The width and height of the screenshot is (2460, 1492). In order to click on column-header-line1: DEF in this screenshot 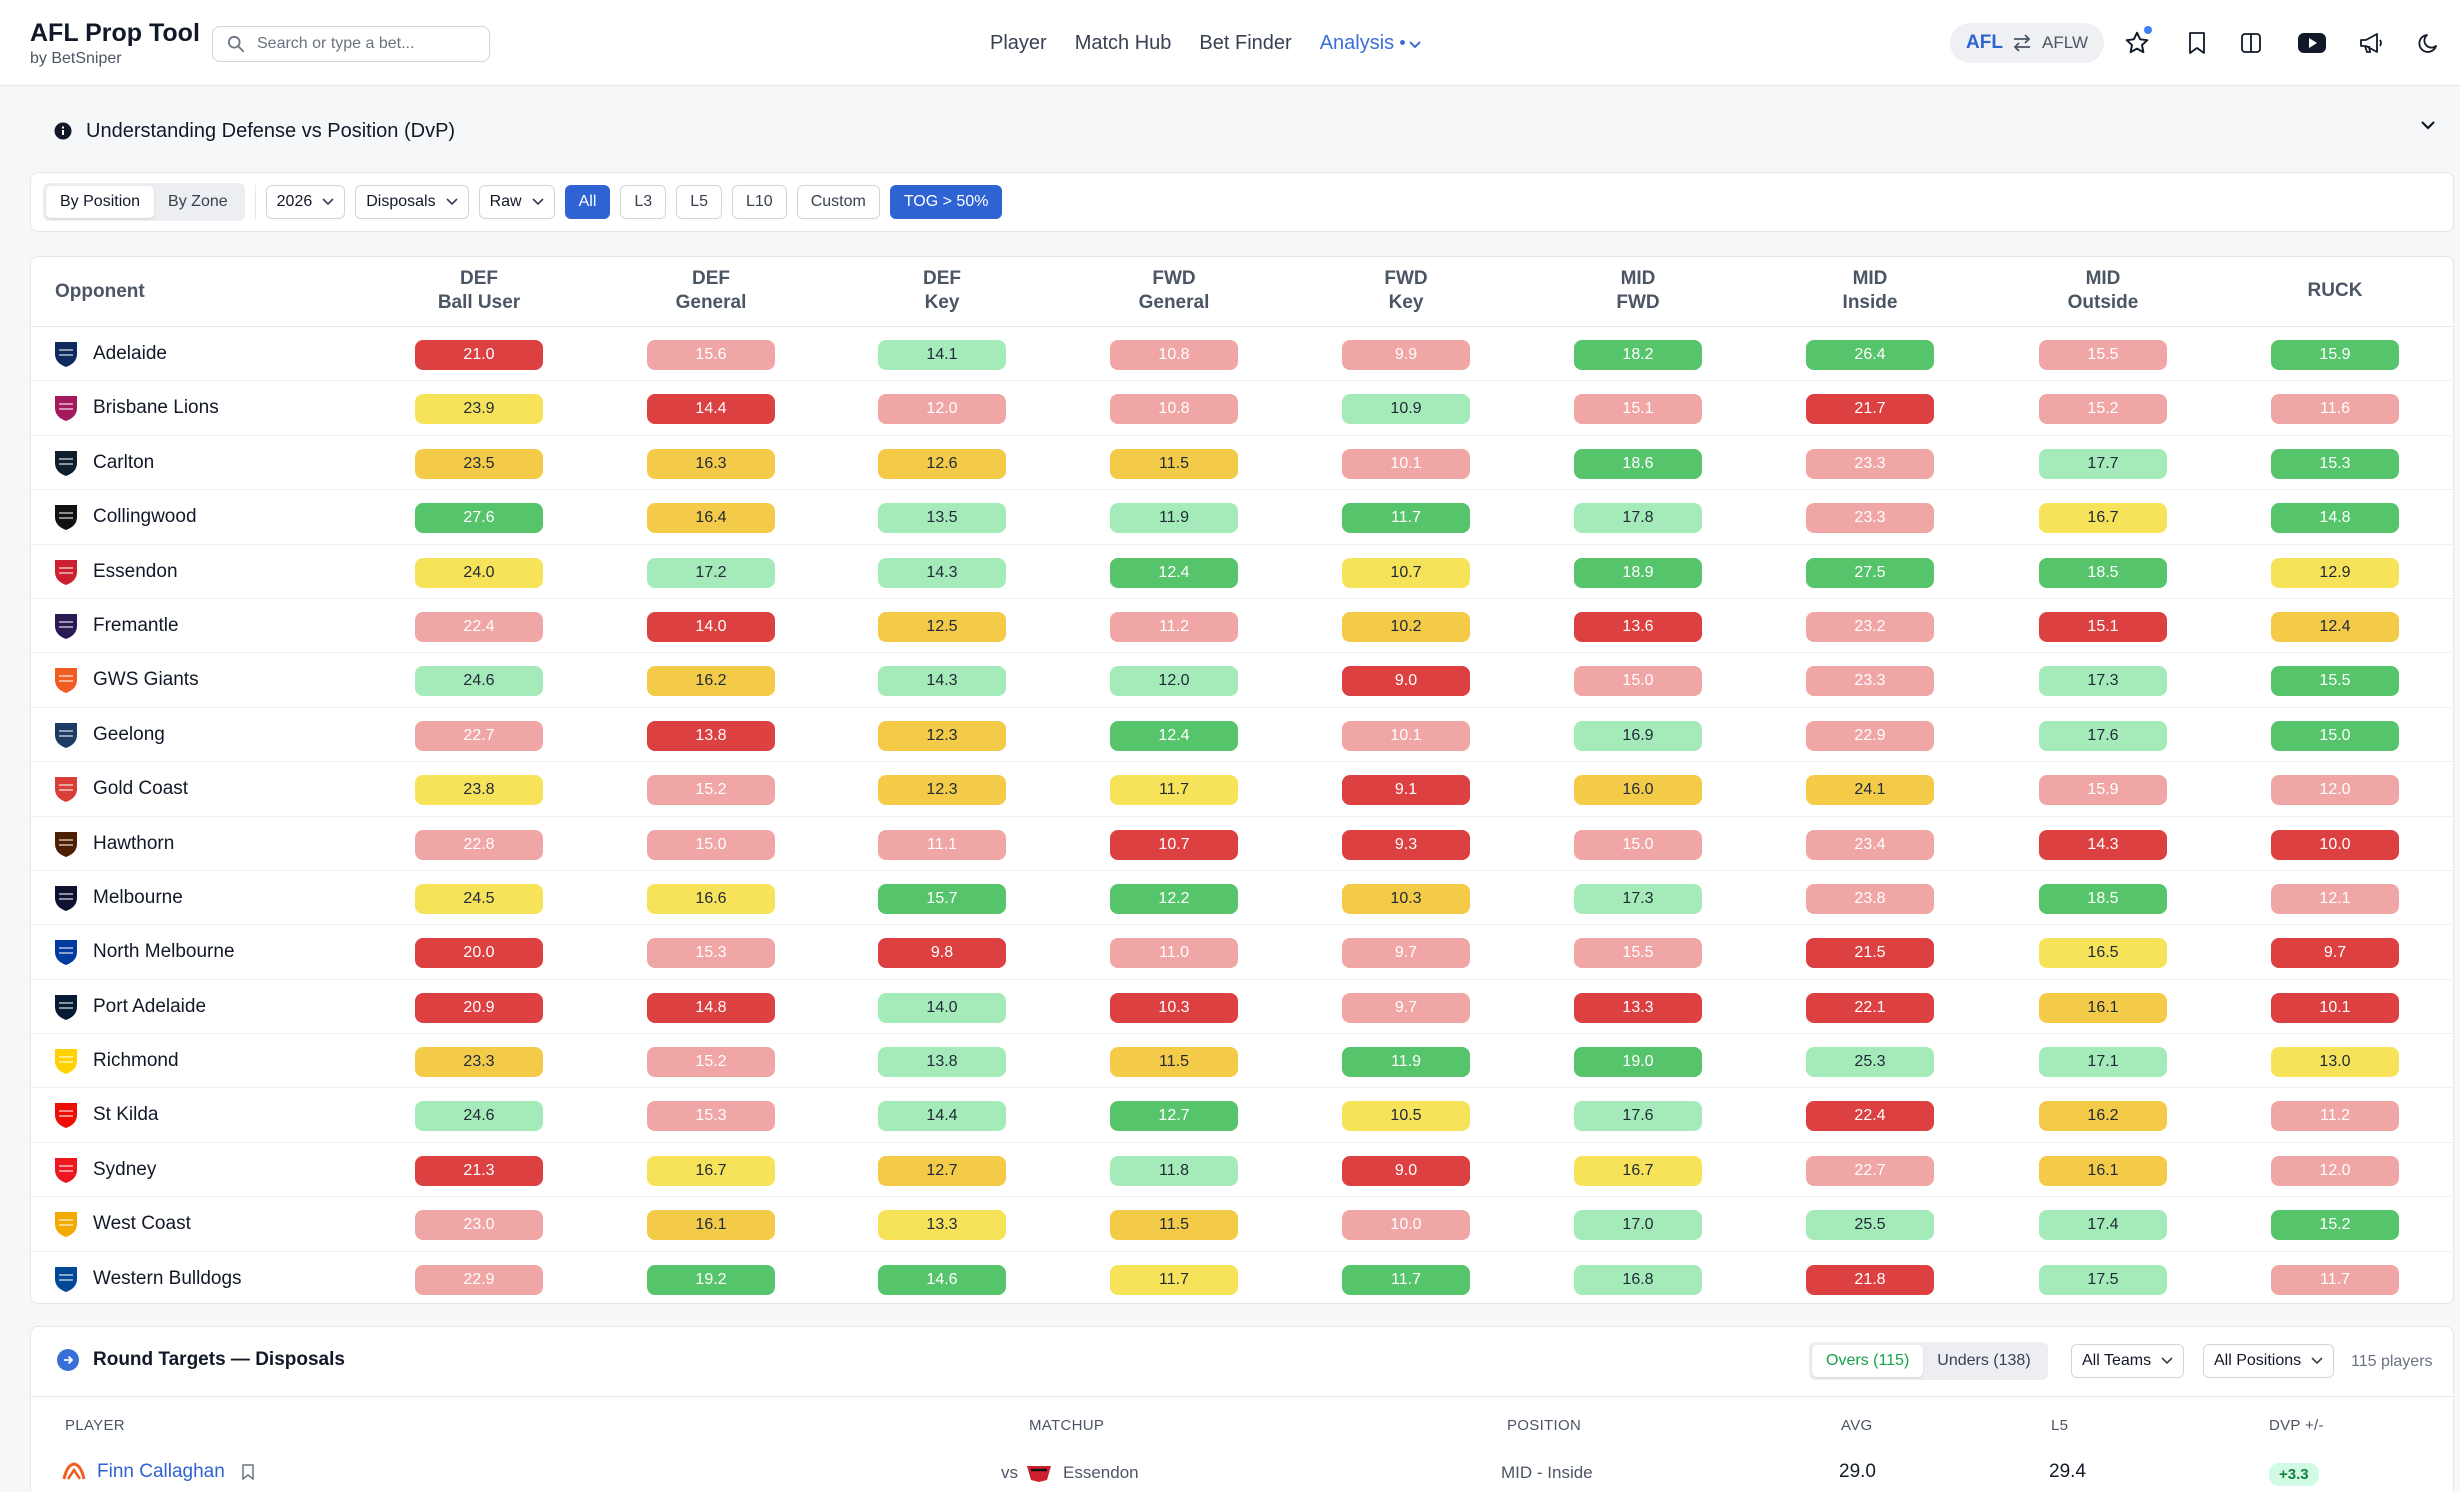, I will do `click(479, 278)`.